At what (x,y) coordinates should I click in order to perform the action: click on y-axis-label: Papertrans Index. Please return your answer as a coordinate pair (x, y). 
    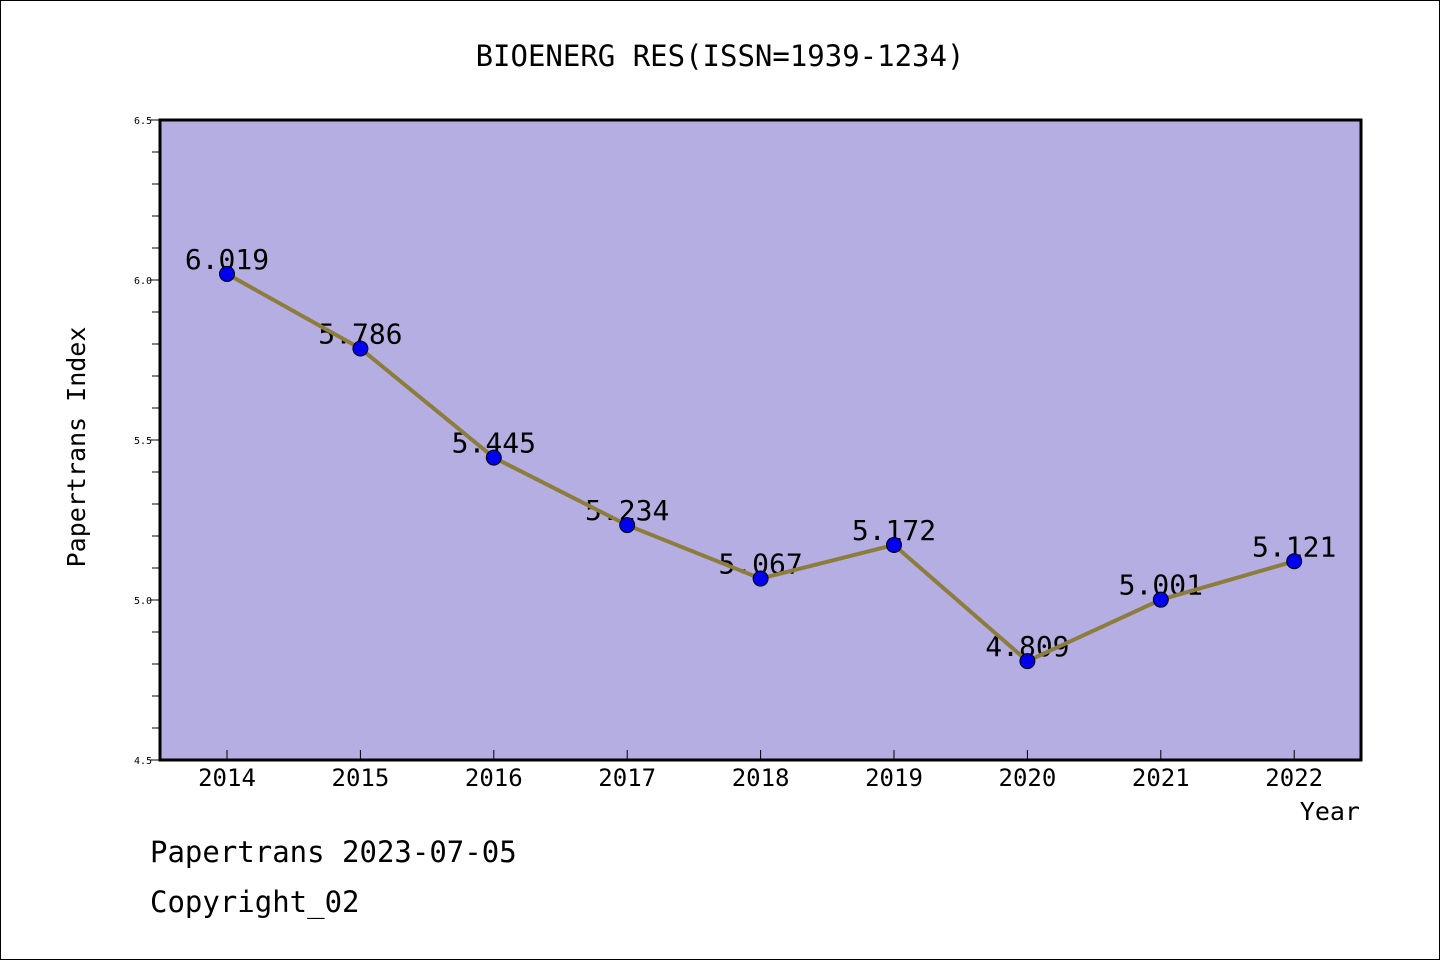
    Looking at the image, I should click on (76, 447).